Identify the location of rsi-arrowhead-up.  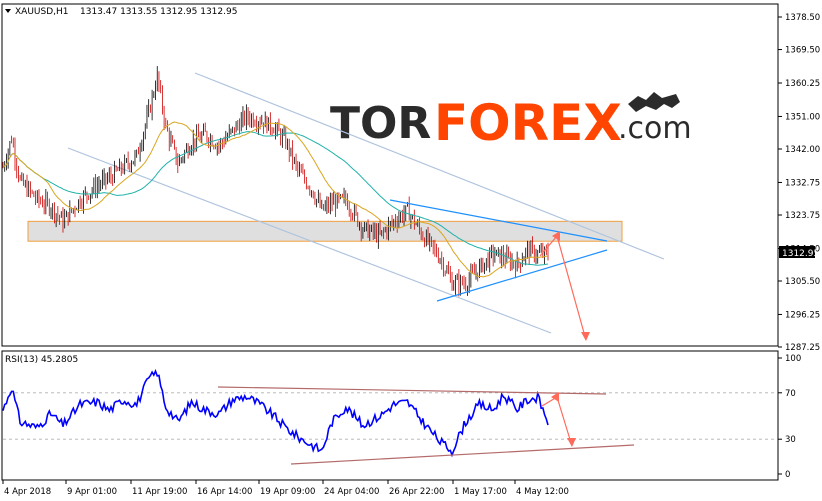
(555, 397).